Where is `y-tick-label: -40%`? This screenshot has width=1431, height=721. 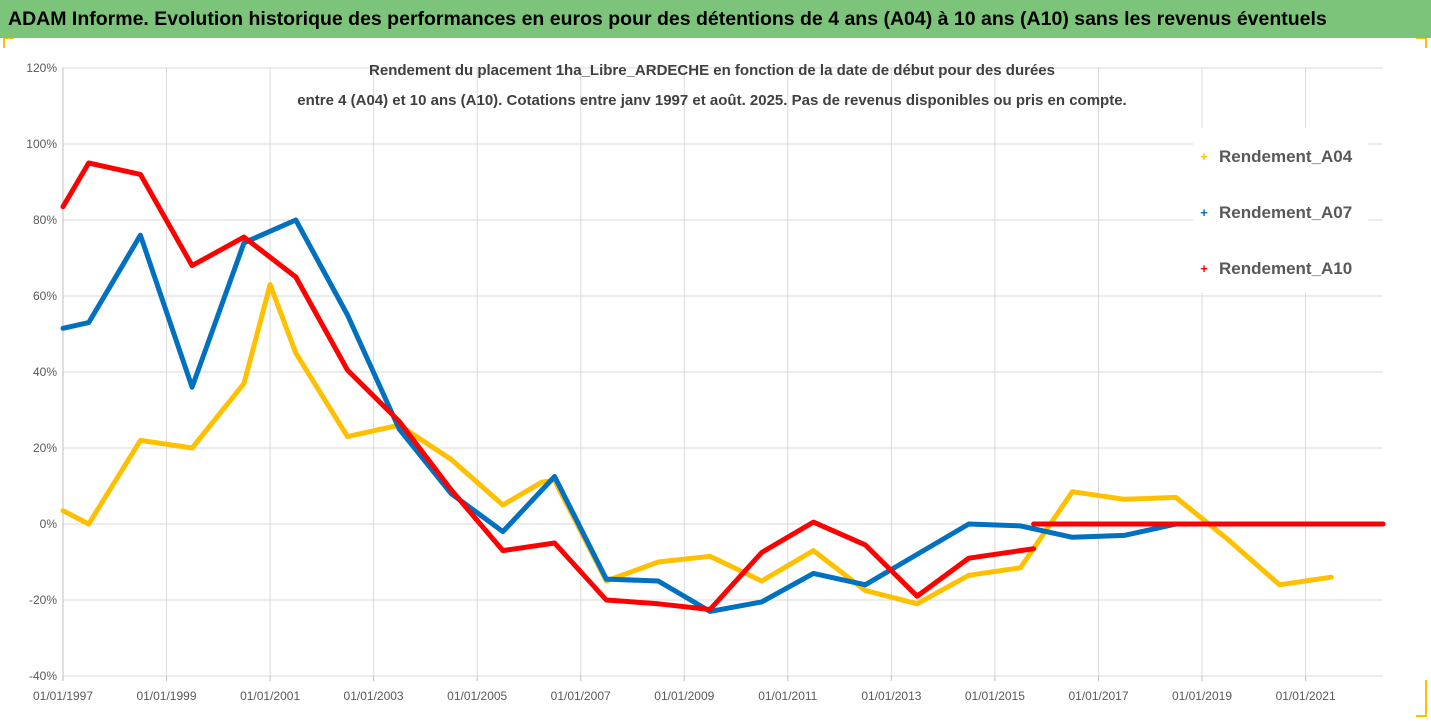
y-tick-label: -40% is located at coordinates (43, 676).